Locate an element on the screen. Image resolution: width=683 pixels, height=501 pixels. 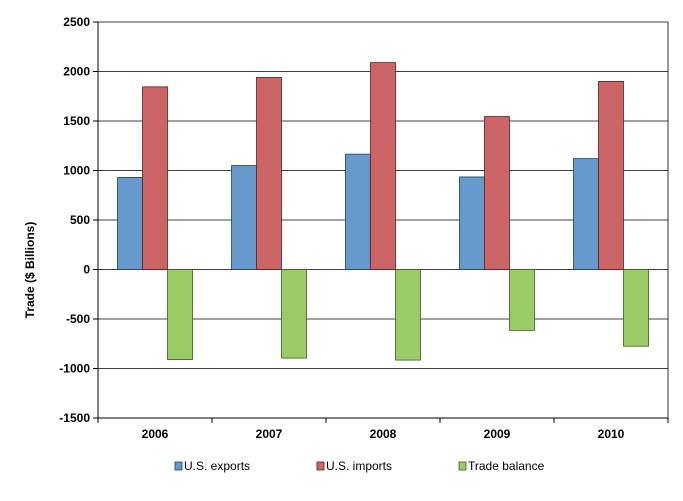
x-category-label: 2008 is located at coordinates (383, 434).